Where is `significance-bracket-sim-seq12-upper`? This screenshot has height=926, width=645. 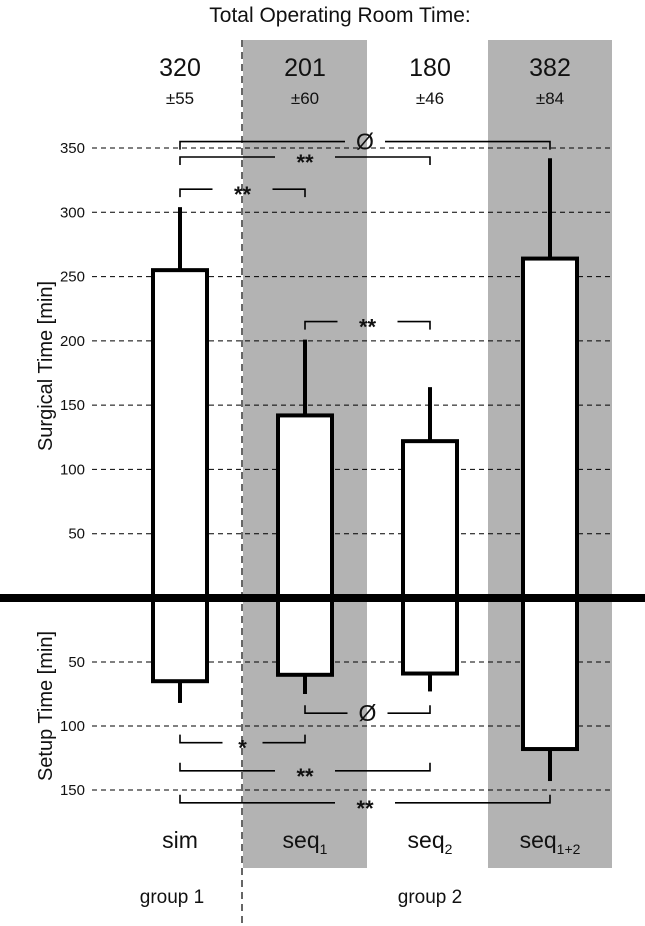 significance-bracket-sim-seq12-upper is located at coordinates (365, 145).